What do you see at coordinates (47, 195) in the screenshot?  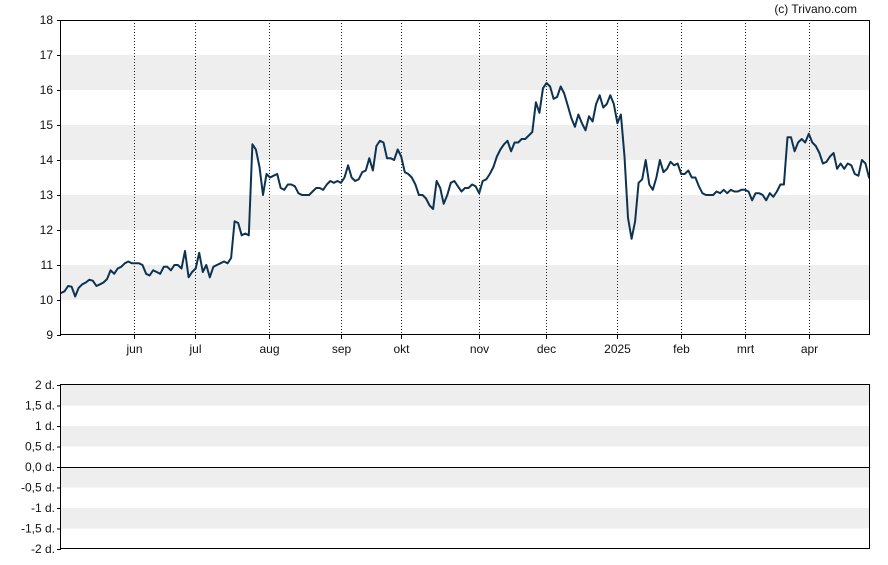 I see `y-tick-label: 13` at bounding box center [47, 195].